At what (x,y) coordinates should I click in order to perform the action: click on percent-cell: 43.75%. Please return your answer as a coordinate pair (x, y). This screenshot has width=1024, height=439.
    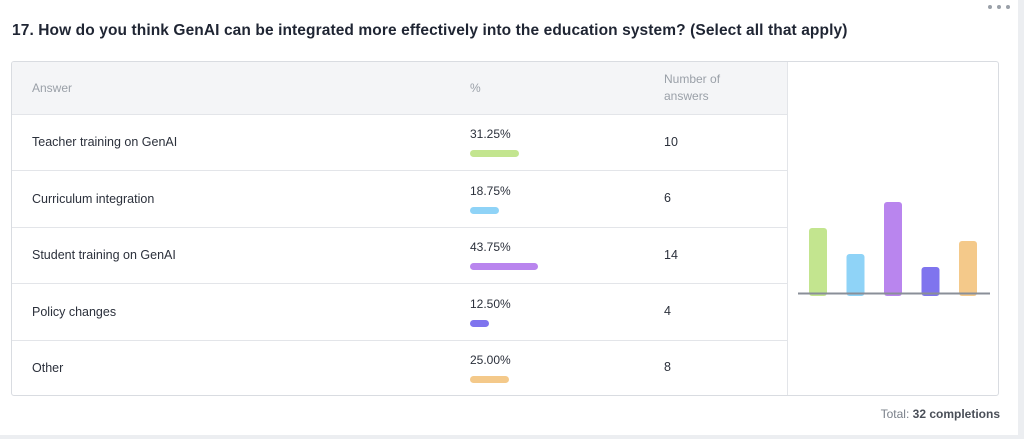
    Looking at the image, I should click on (567, 255).